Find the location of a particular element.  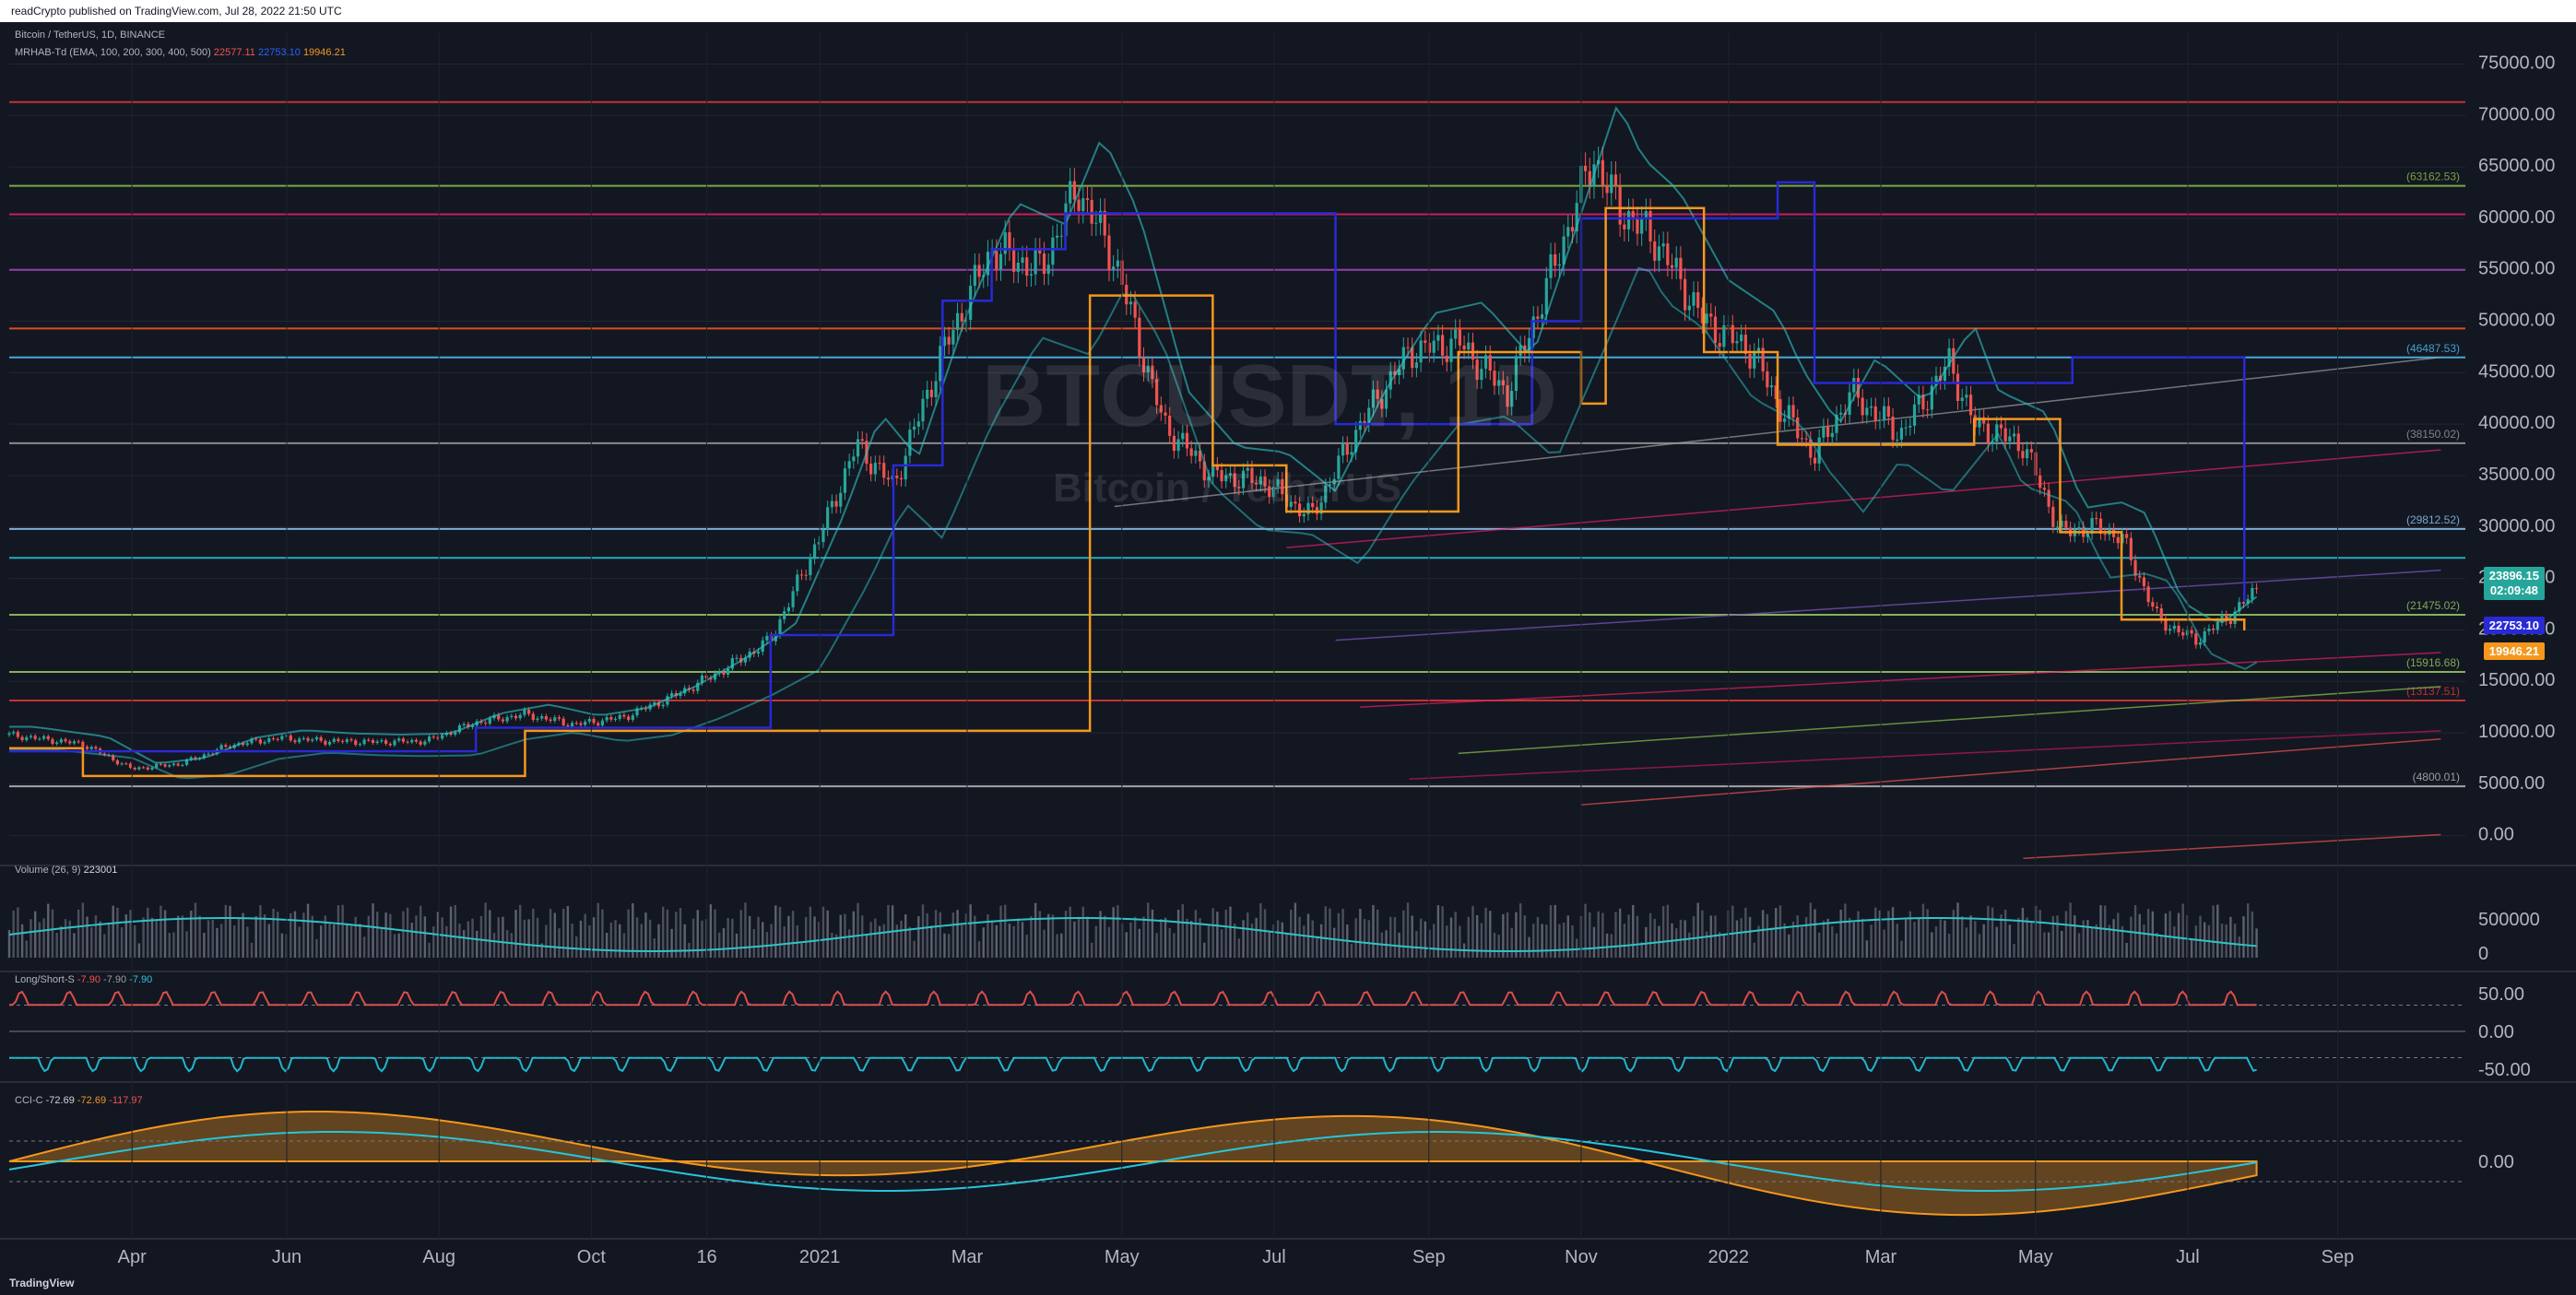

legend-longshort: Long/Short-S -7.90 -7.90 -7.90 is located at coordinates (83, 980).